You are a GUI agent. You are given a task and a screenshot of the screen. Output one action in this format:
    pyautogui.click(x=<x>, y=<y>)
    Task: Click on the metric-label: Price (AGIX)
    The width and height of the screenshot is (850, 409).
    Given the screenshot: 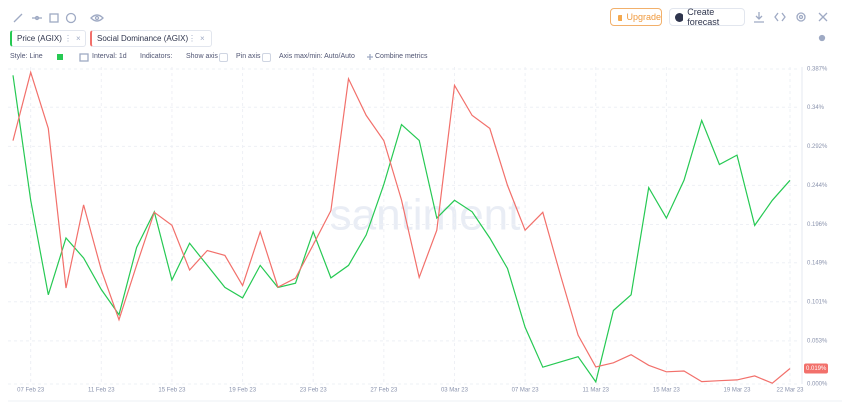 What is the action you would take?
    pyautogui.click(x=39, y=38)
    